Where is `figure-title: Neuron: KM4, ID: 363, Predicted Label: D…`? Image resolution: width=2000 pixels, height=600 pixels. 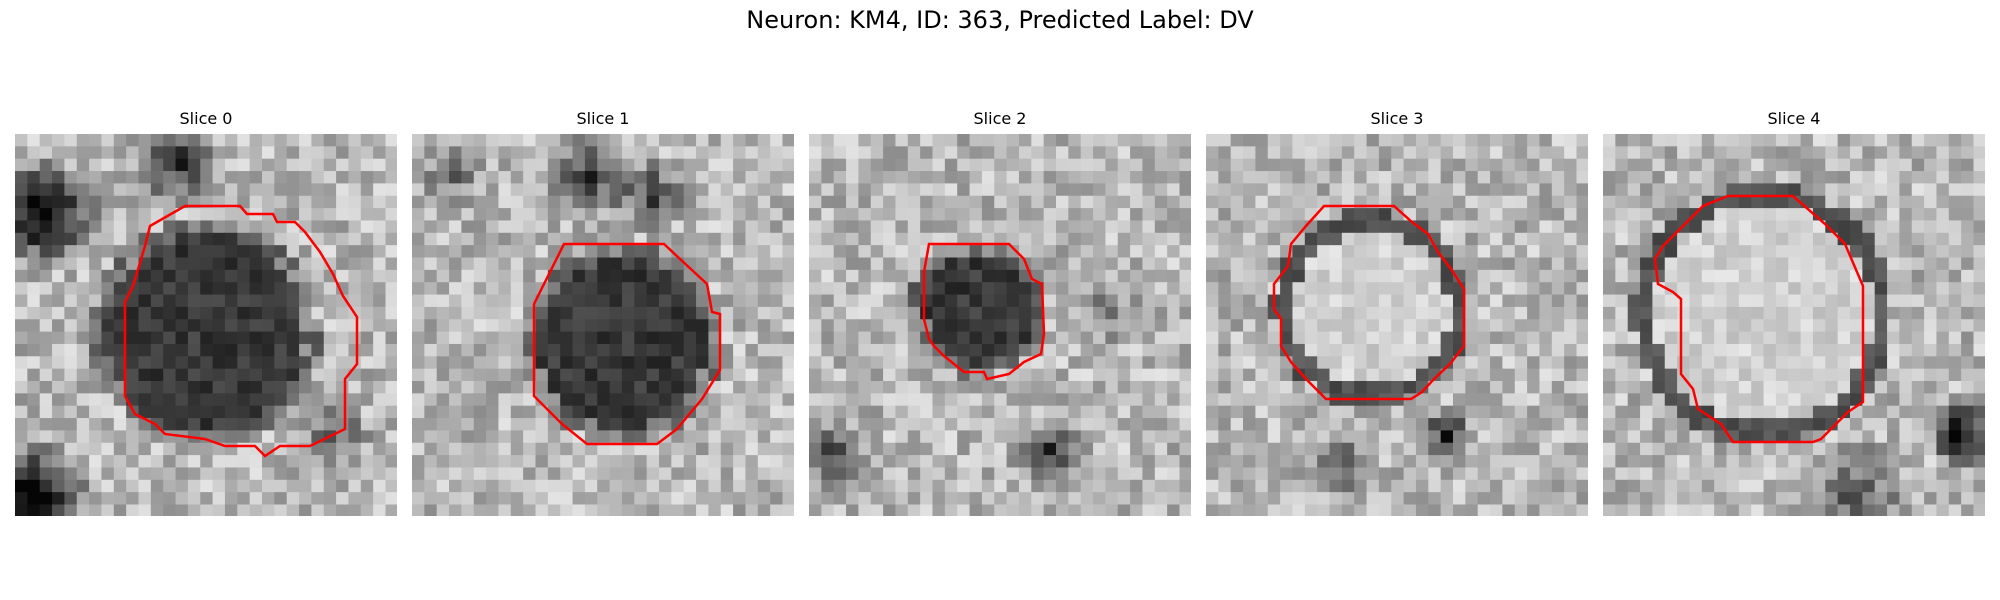
figure-title: Neuron: KM4, ID: 363, Predicted Label: D… is located at coordinates (1000, 20).